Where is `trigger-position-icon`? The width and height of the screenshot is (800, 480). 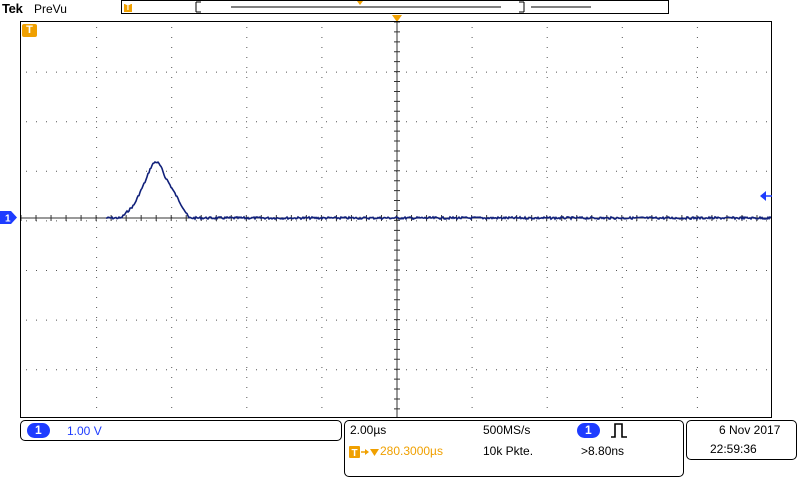 trigger-position-icon is located at coordinates (397, 19).